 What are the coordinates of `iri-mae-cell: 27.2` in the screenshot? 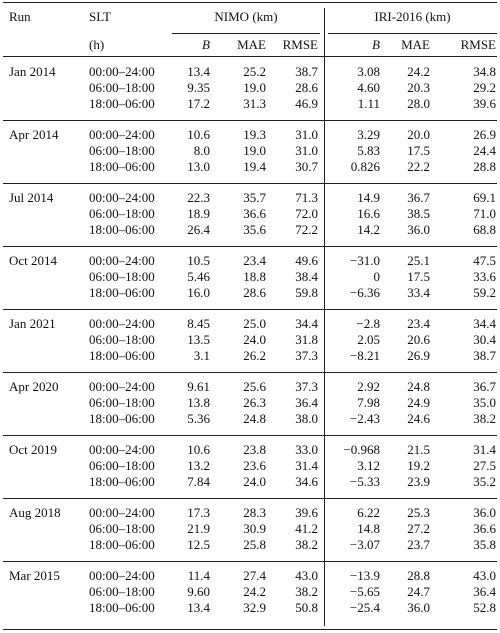 It's located at (418, 528).